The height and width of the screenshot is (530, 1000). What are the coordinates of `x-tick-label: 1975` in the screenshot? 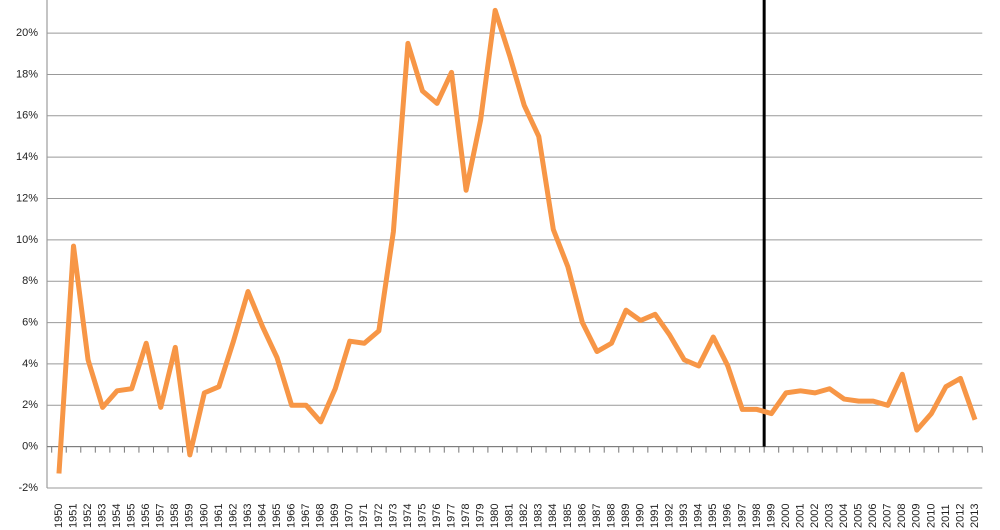 It's located at (422, 516).